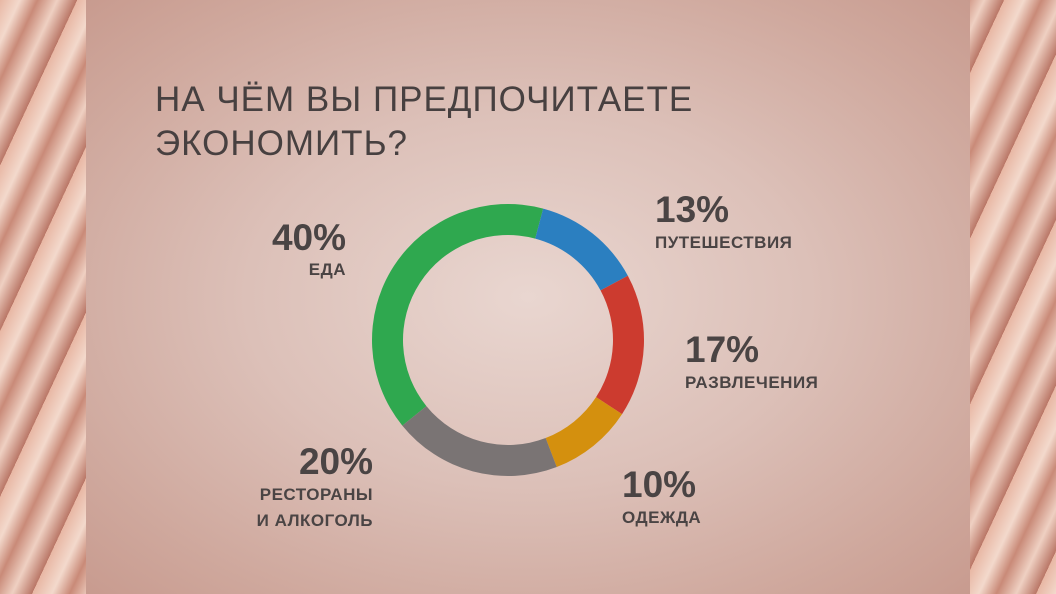 This screenshot has height=594, width=1056. I want to click on category-label: РЕСТОРАНЫ И АЛКОГОЛЬ, so click(314, 507).